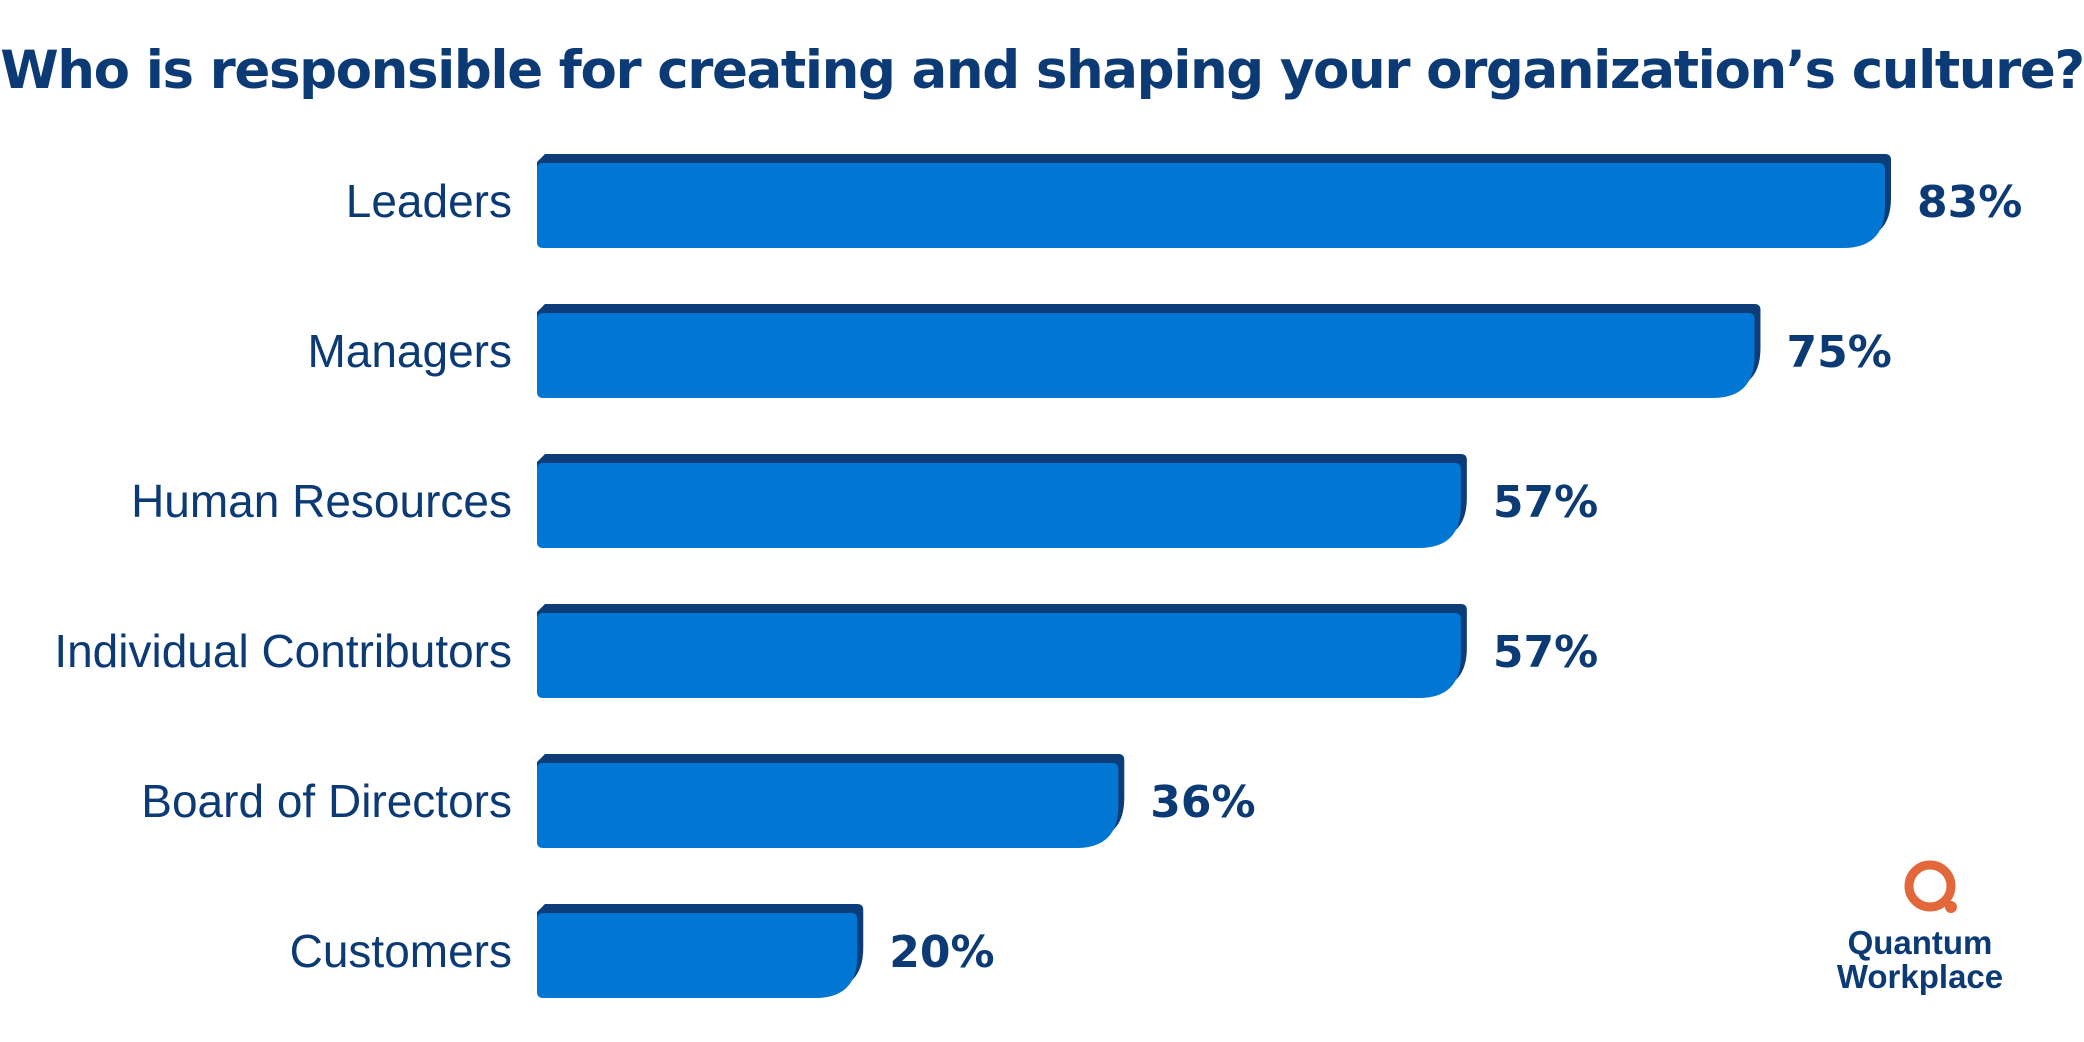  I want to click on category-label: Board of Directors, so click(326, 801).